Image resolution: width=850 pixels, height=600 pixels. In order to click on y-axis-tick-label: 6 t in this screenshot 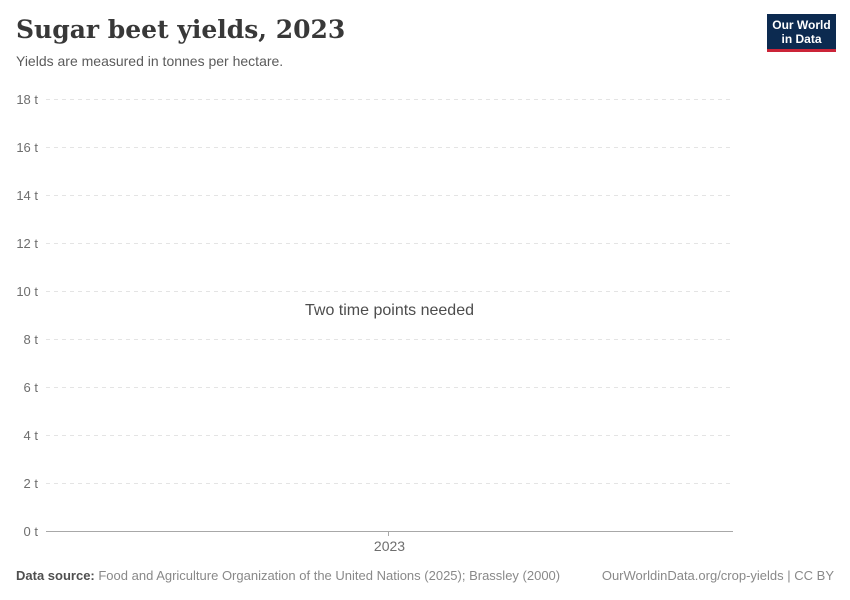, I will do `click(30, 387)`.